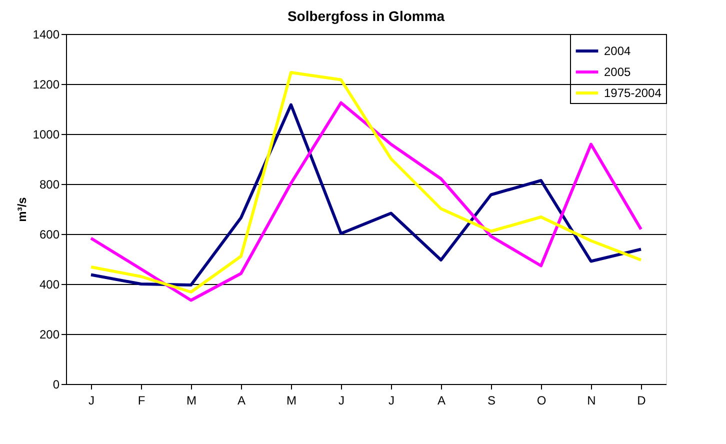  What do you see at coordinates (49, 335) in the screenshot?
I see `y-tick-label: 200` at bounding box center [49, 335].